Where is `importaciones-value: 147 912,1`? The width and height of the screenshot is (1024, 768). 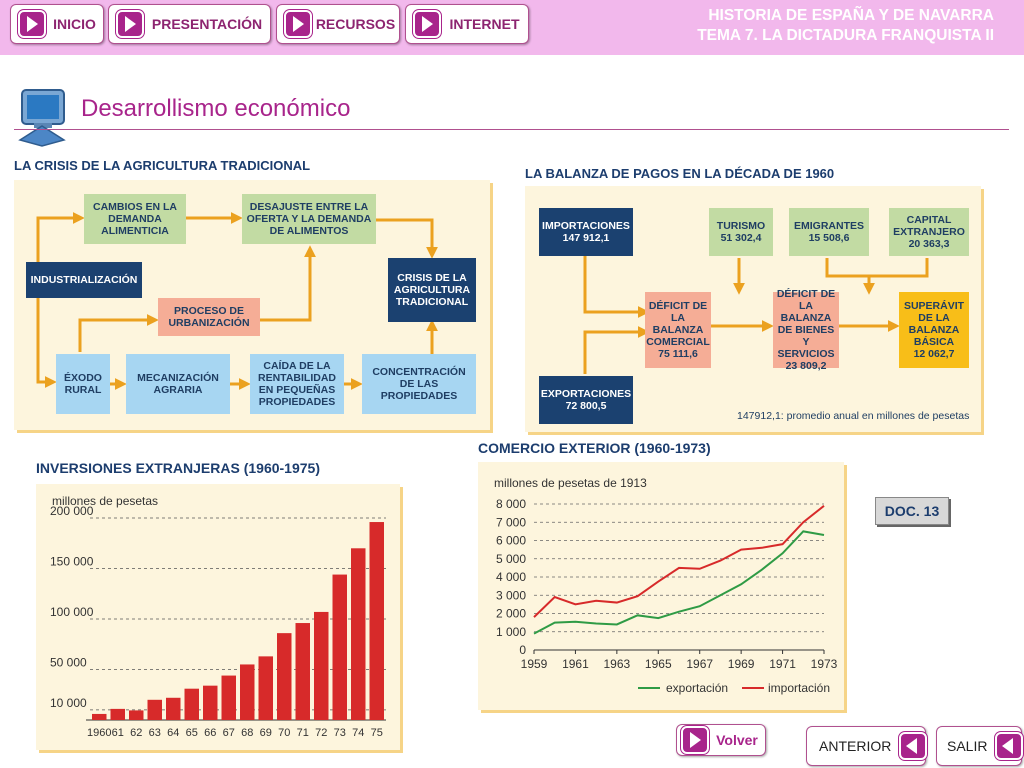 importaciones-value: 147 912,1 is located at coordinates (586, 238).